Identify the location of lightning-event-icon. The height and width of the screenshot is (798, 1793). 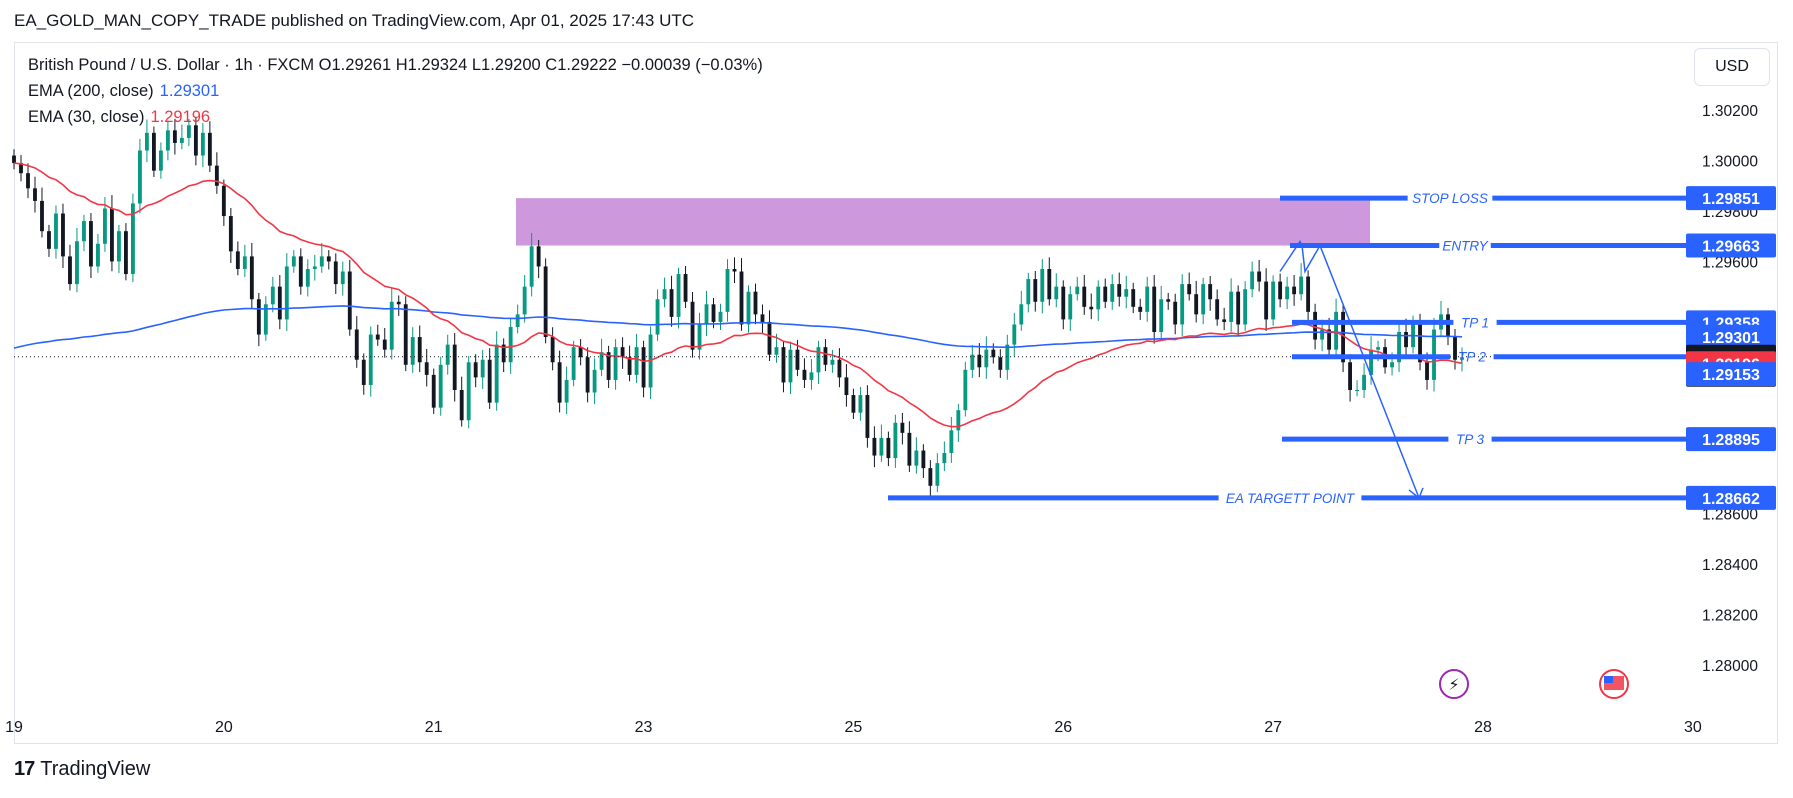
(1454, 684).